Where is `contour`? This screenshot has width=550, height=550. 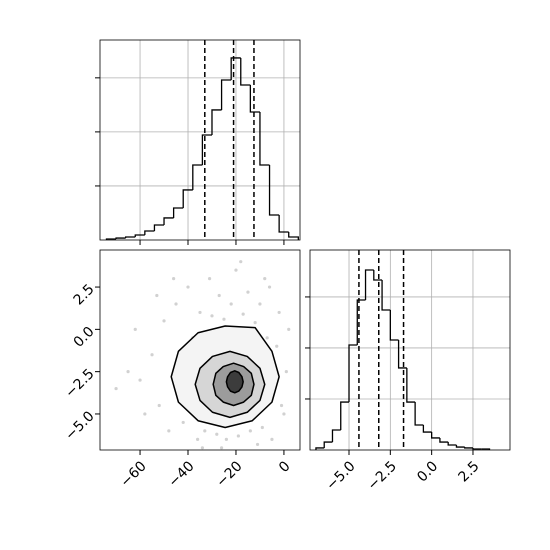 contour is located at coordinates (234, 382).